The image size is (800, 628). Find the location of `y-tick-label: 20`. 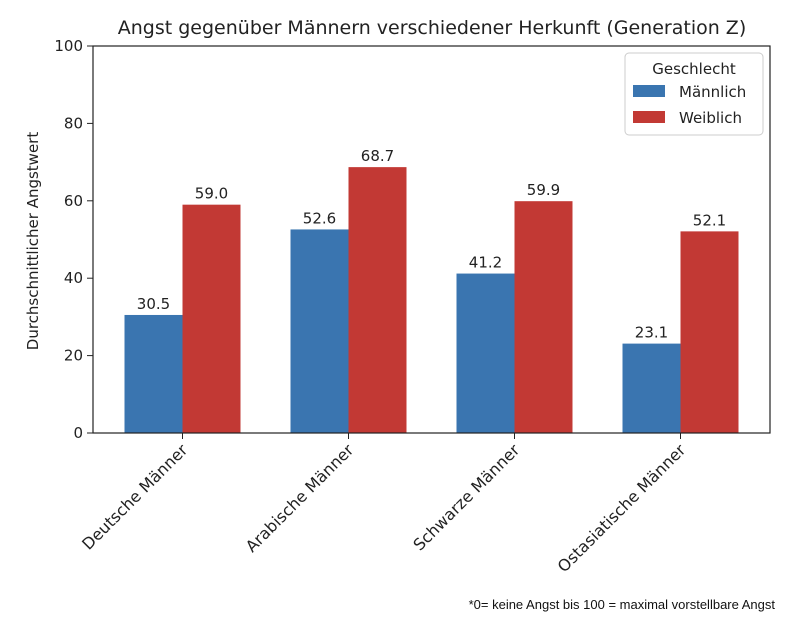

y-tick-label: 20 is located at coordinates (73, 356).